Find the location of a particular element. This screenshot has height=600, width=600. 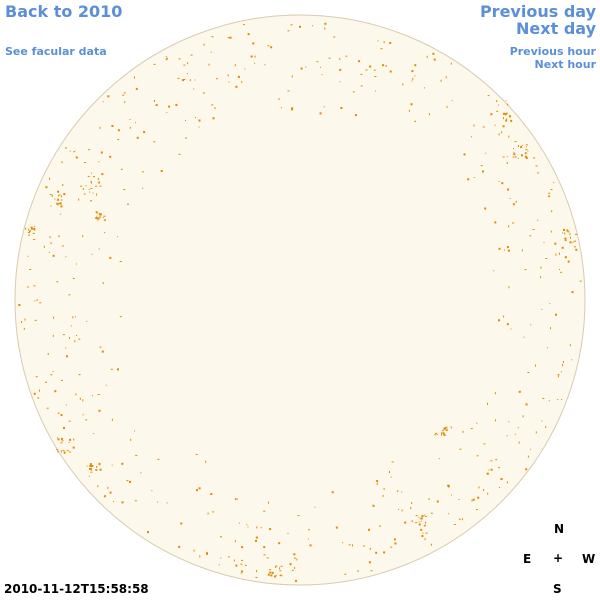

previous-hour-link: Previous hour is located at coordinates (552, 51).